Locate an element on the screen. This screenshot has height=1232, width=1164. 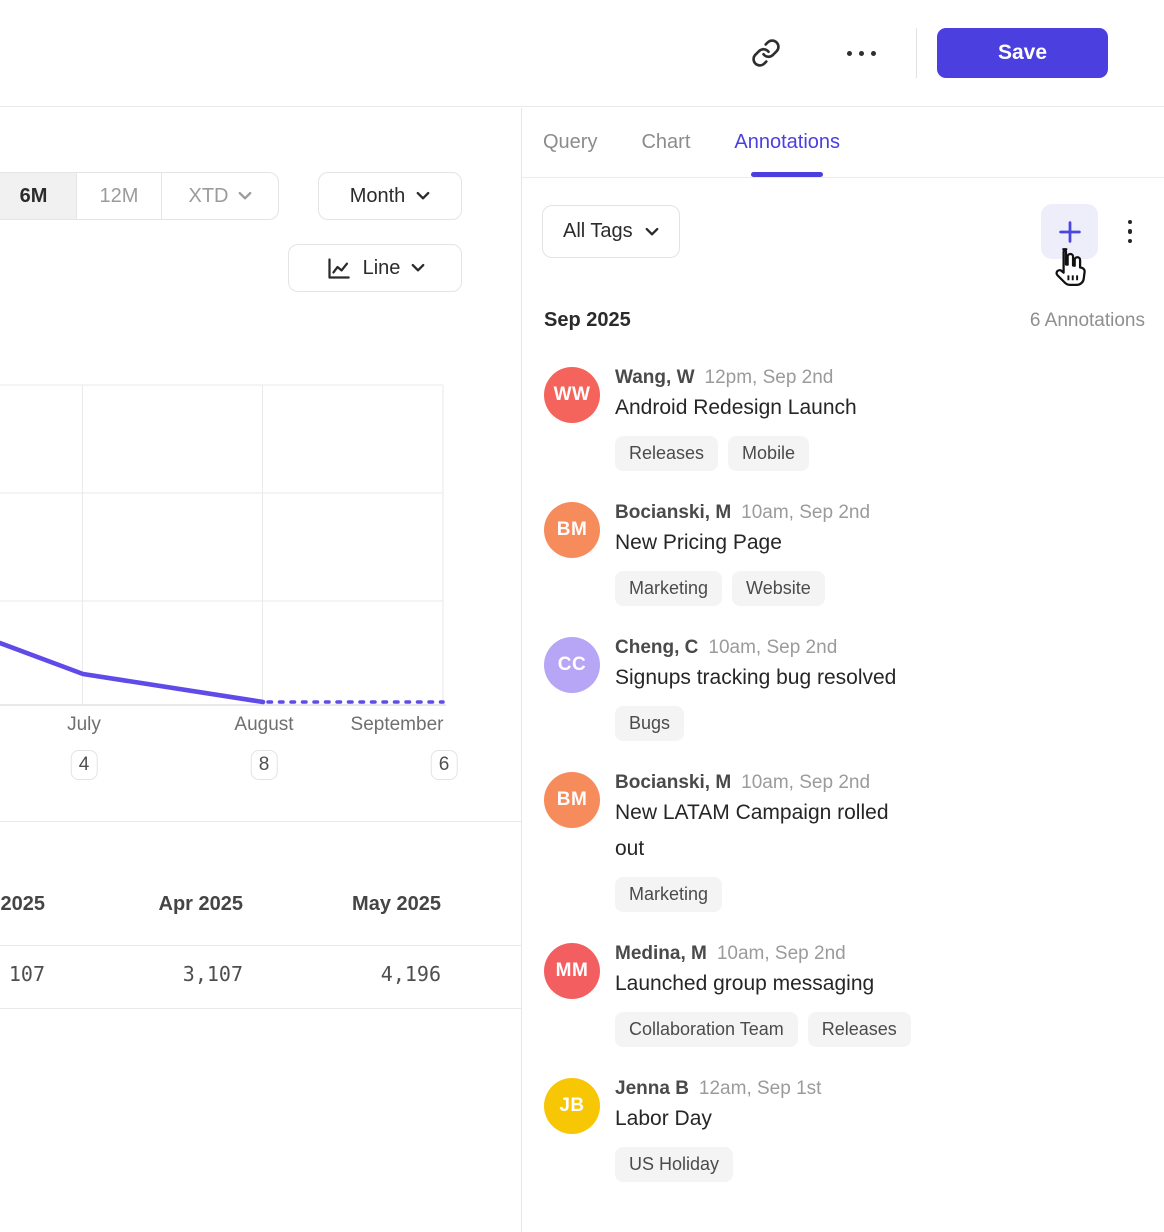
annotation-title: Labor Day is located at coordinates (663, 1118).